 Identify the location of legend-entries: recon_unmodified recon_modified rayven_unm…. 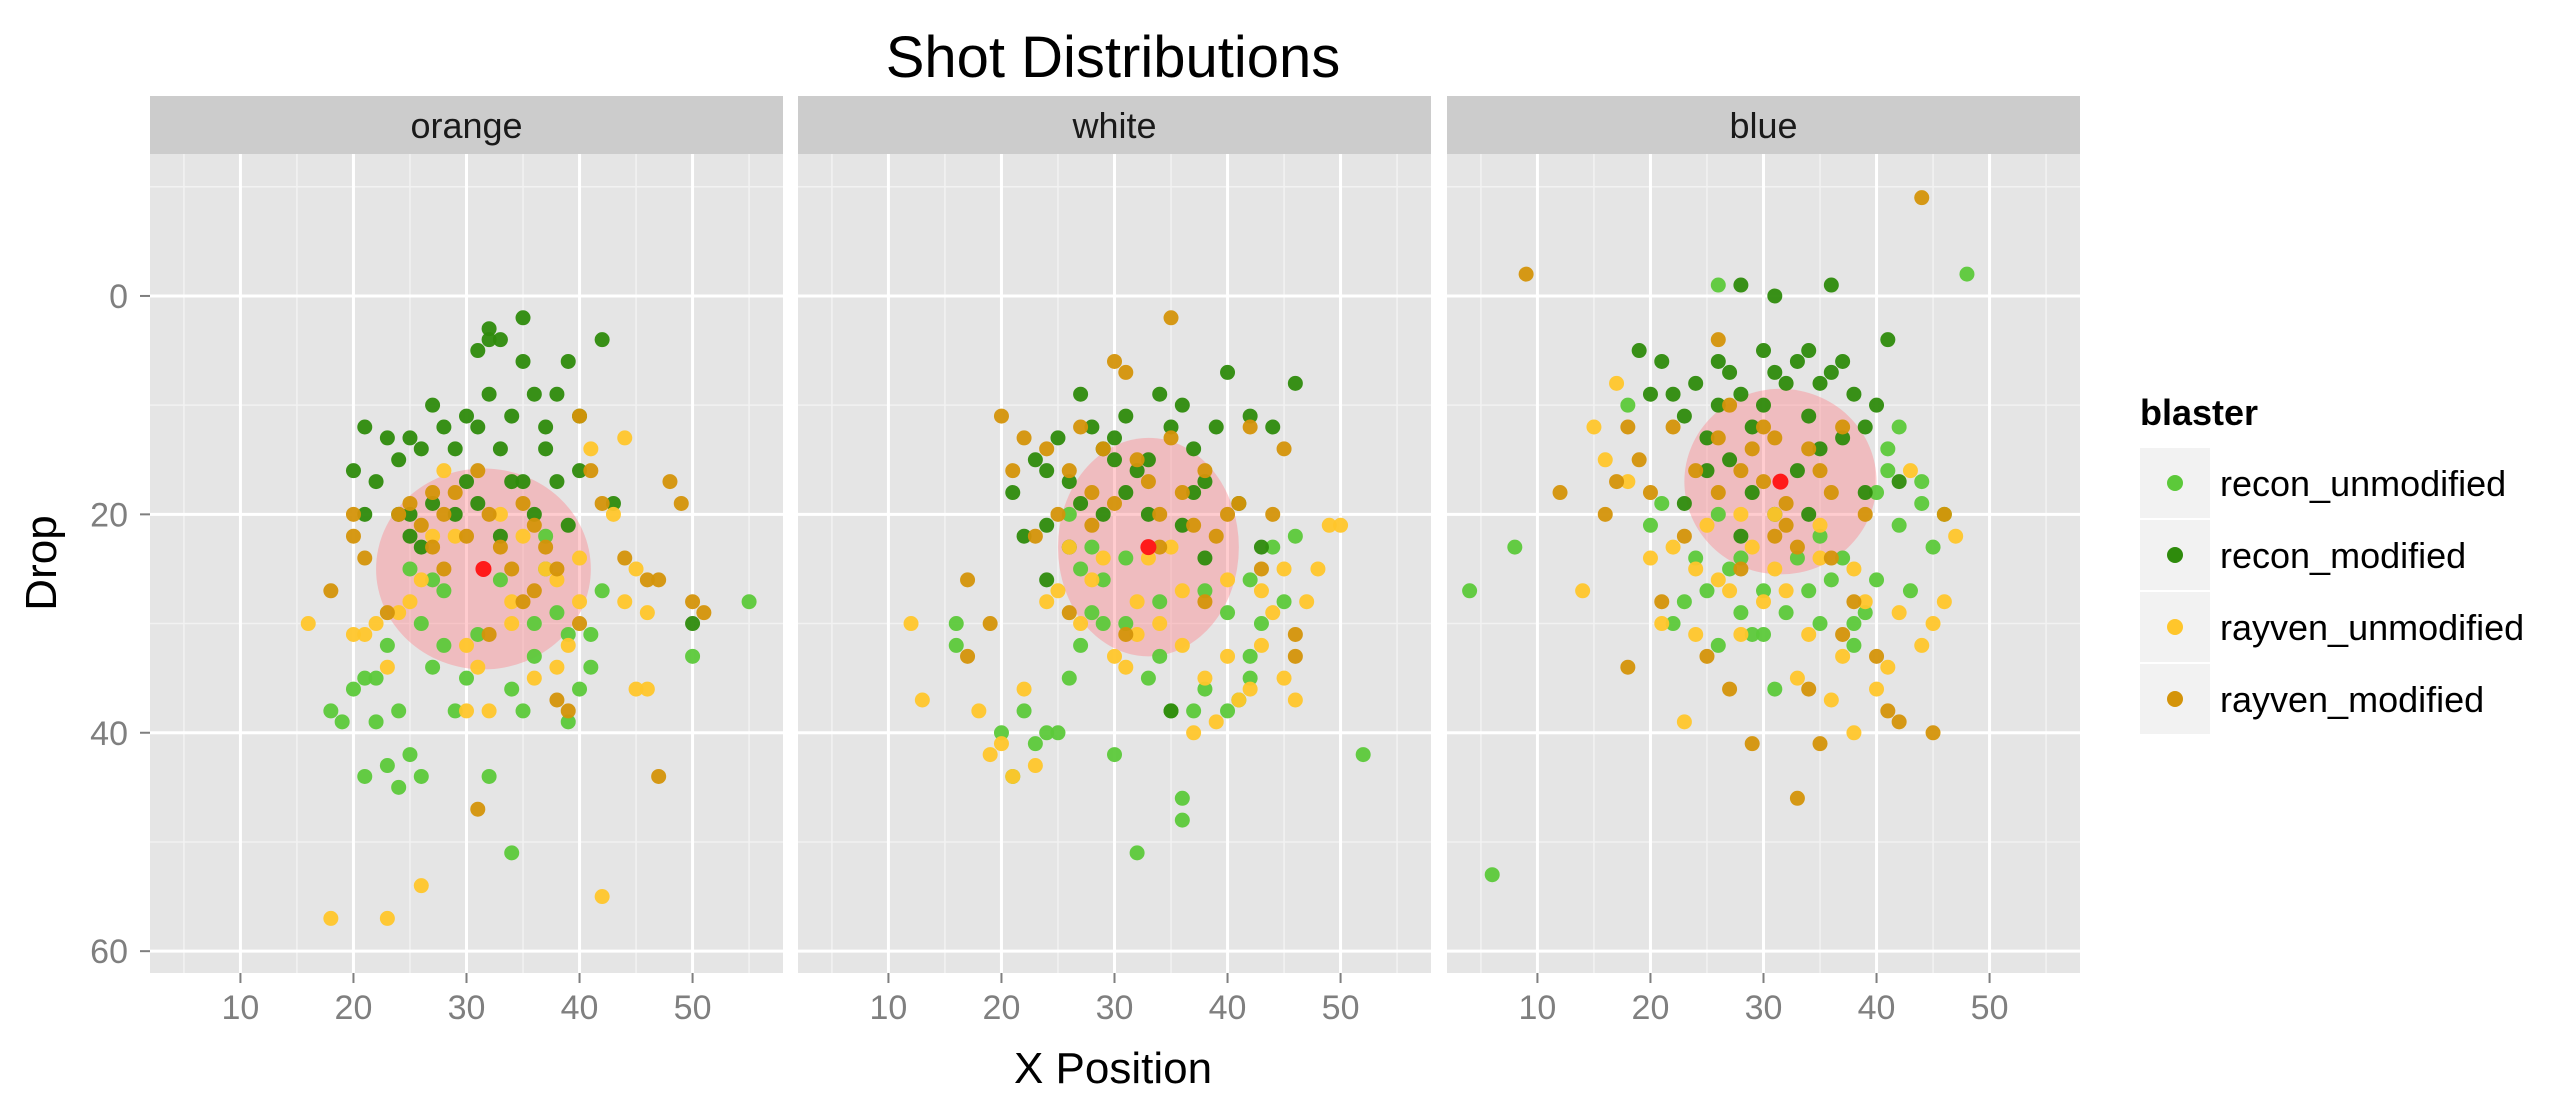
(2332, 591).